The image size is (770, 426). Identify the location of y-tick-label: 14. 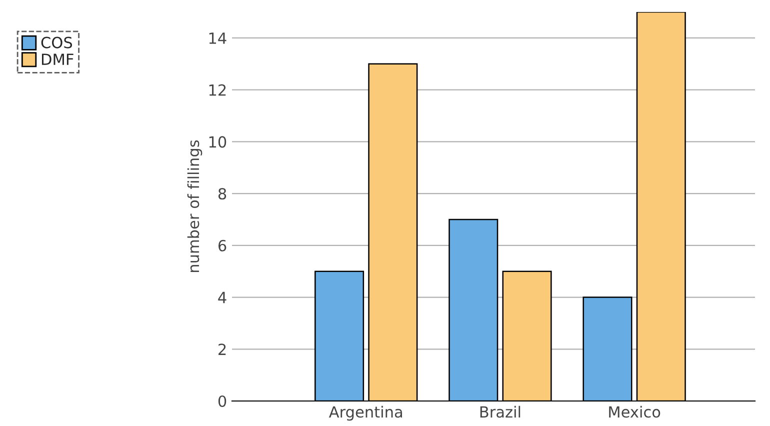
(217, 38).